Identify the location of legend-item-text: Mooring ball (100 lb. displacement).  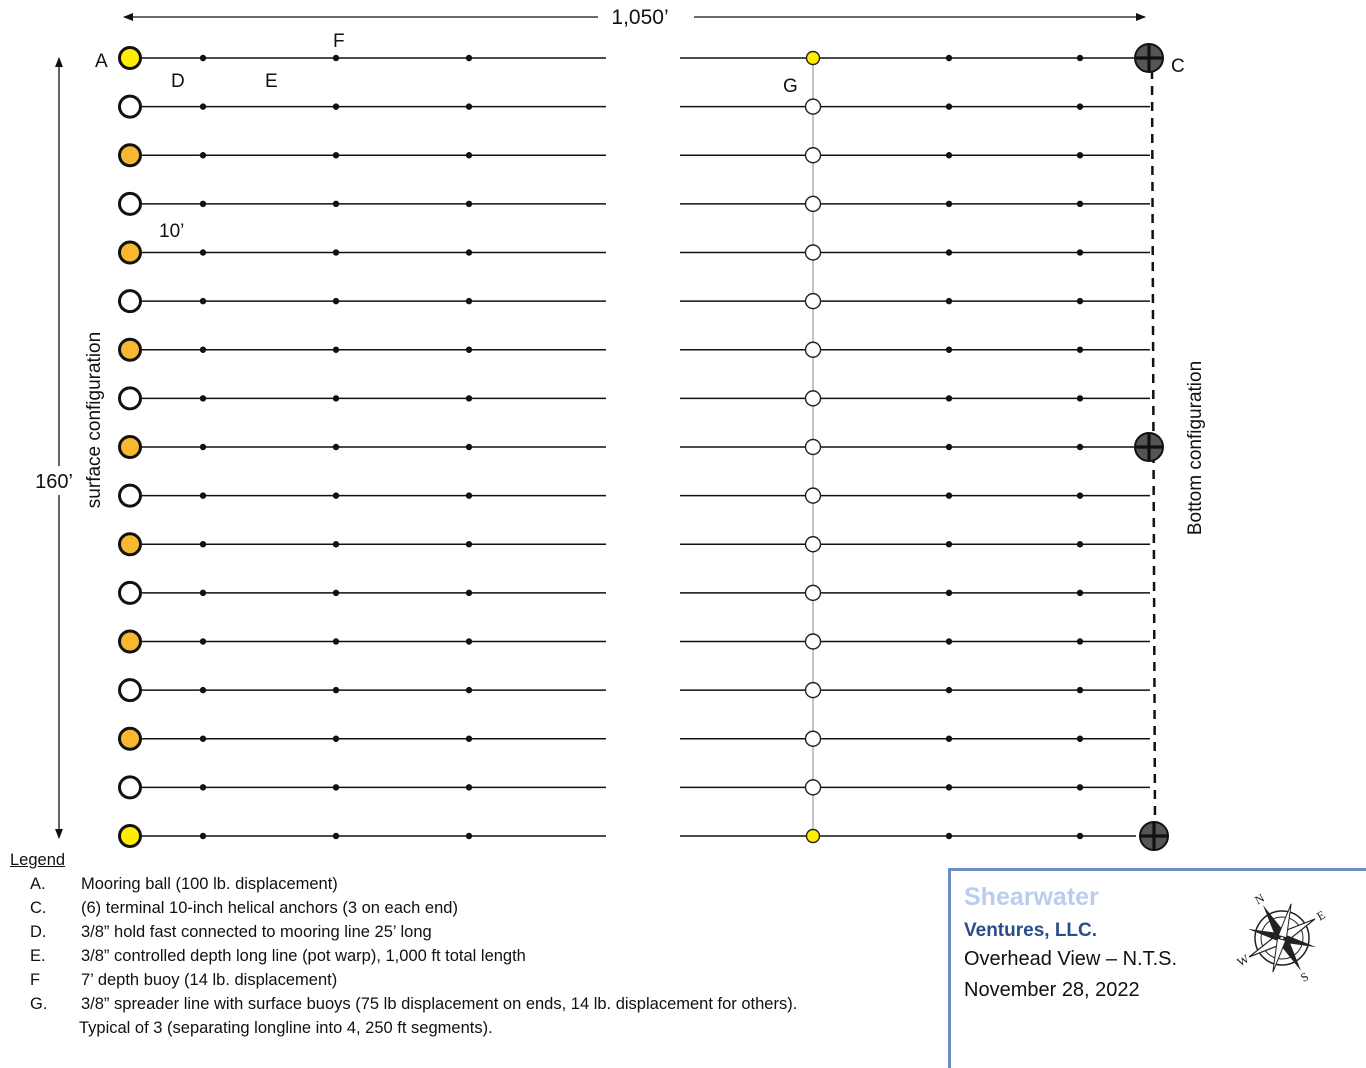
(209, 884).